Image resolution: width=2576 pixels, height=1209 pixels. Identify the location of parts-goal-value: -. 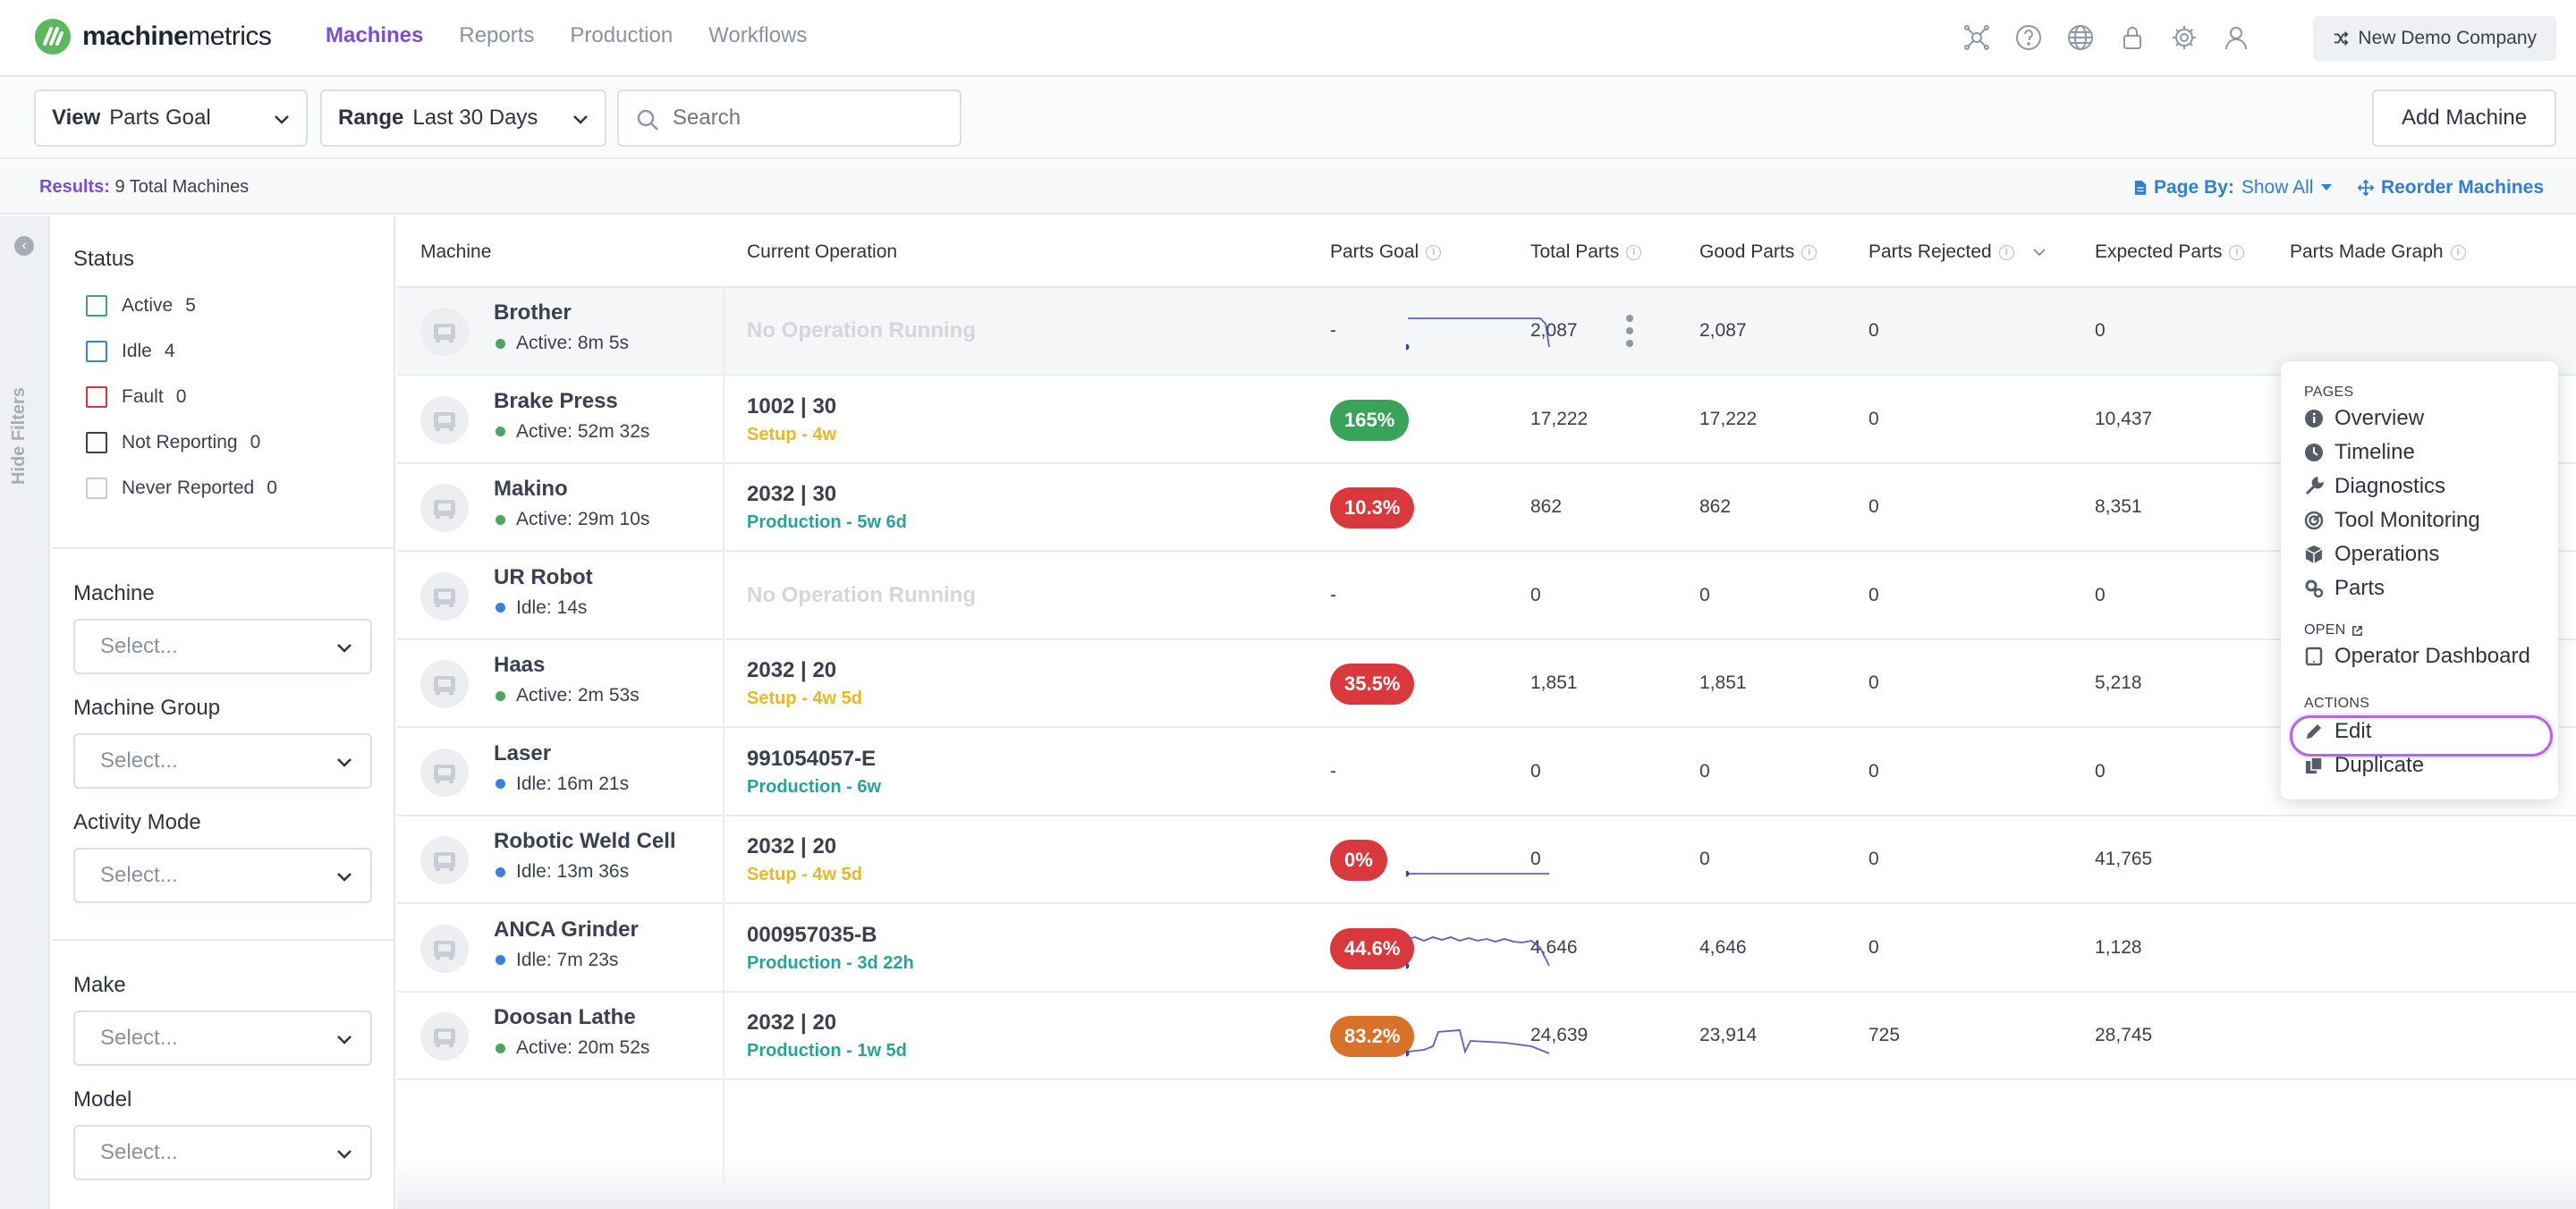
(1333, 330).